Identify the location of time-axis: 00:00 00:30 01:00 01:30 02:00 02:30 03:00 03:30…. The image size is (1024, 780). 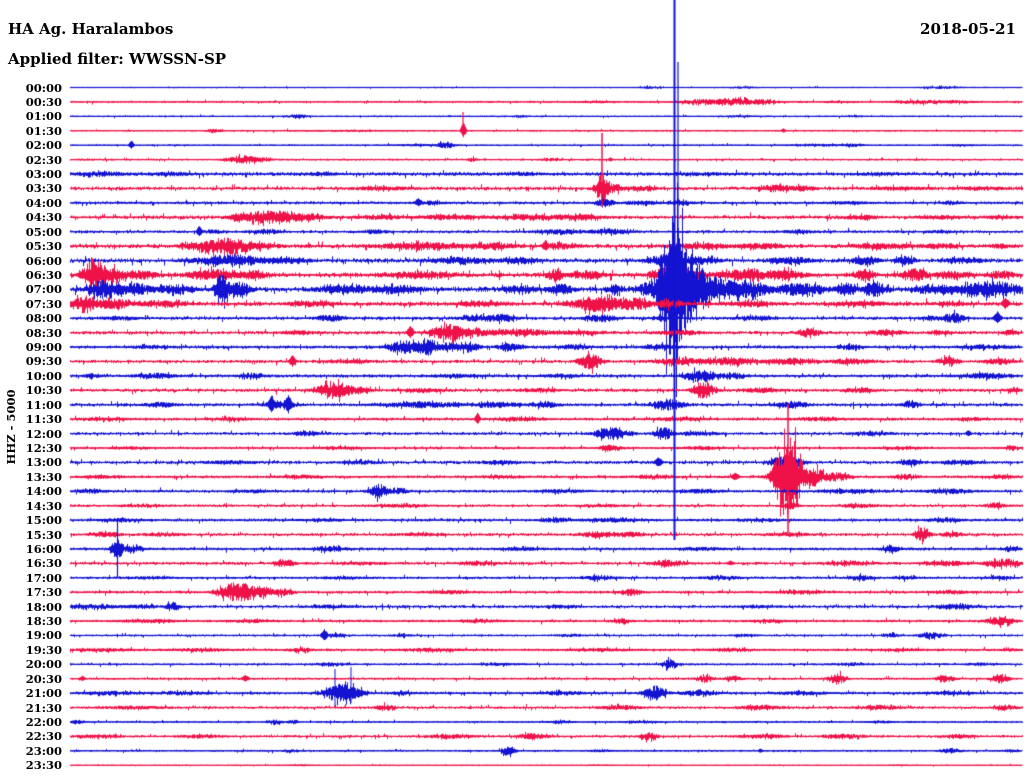
(32, 390).